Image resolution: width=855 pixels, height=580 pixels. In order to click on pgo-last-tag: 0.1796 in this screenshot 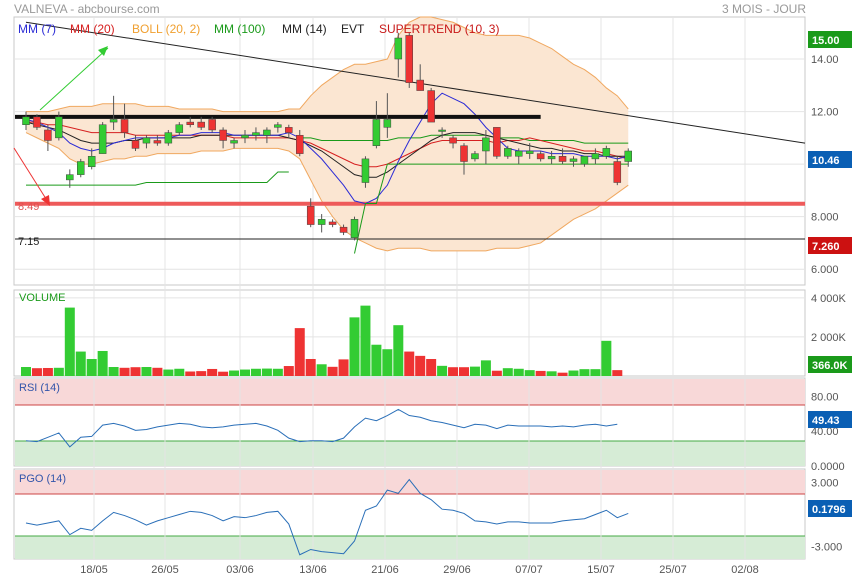, I will do `click(830, 508)`.